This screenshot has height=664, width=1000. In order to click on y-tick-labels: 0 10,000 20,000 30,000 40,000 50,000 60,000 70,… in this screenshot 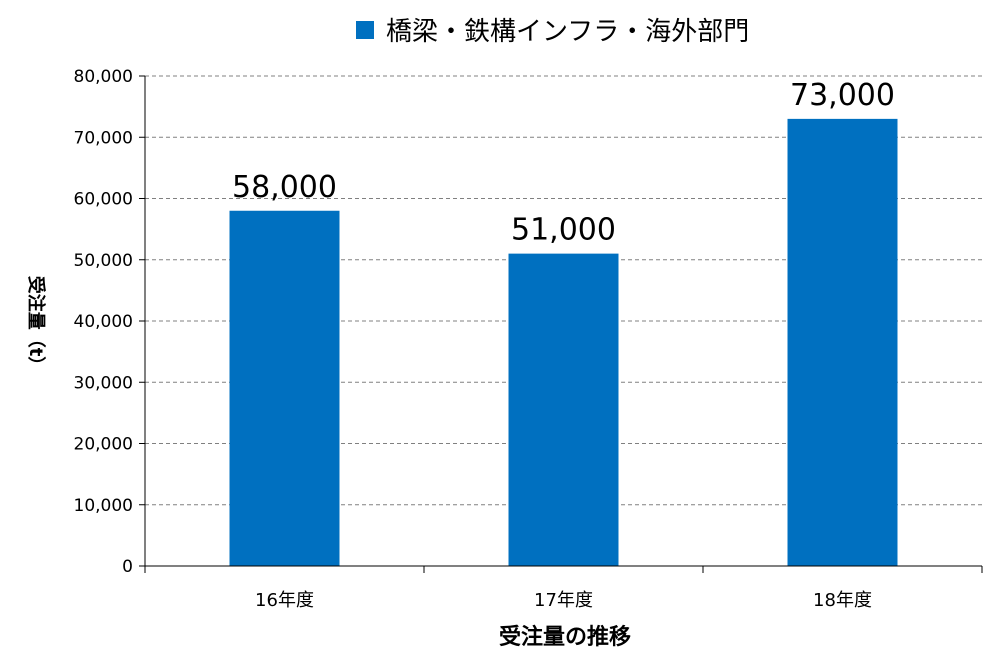, I will do `click(103, 322)`.